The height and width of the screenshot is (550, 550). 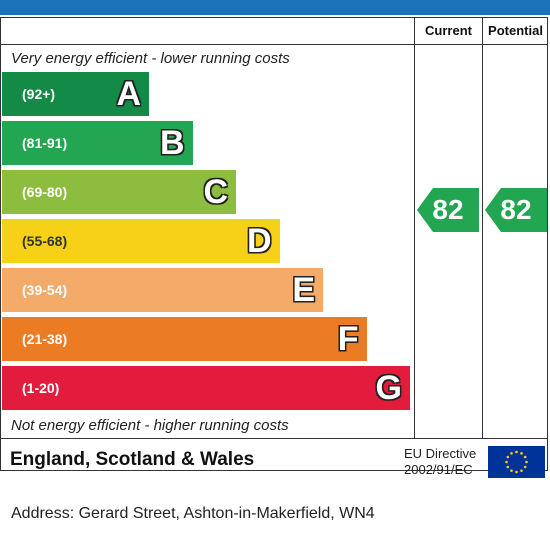 I want to click on band-letter: E, so click(x=303, y=290).